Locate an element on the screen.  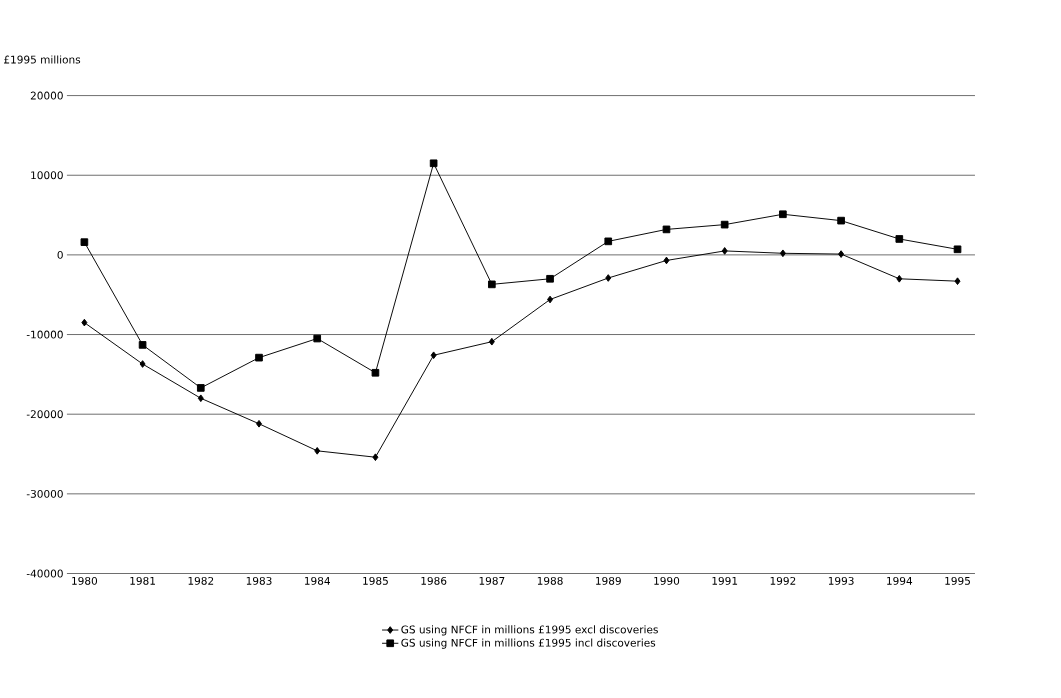
x-tick-label: 1994 is located at coordinates (900, 581).